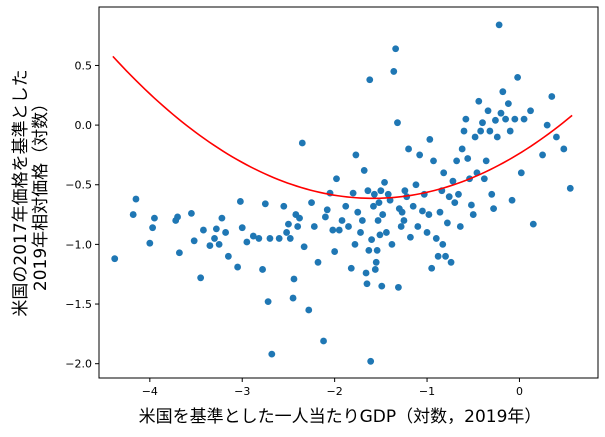 This screenshot has height=437, width=605. I want to click on y-axis-title-line-2: 2019年相対価格（対数）, so click(41, 193).